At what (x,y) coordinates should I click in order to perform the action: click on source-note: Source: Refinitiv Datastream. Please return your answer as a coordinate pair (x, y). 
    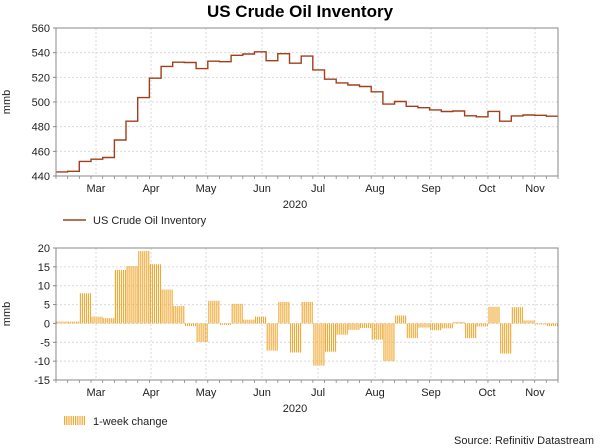
    Looking at the image, I should click on (524, 441).